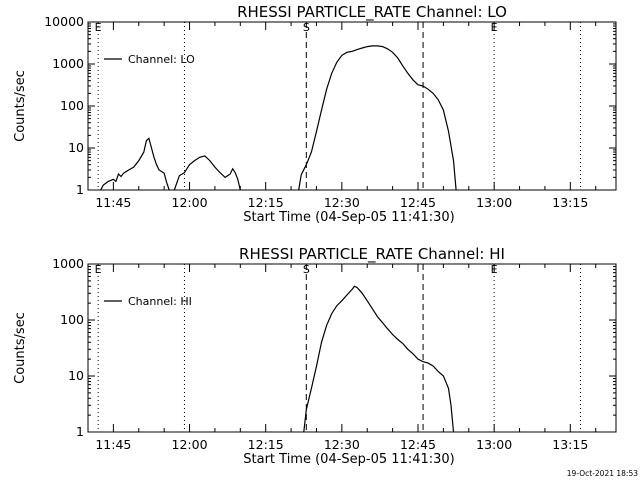 The height and width of the screenshot is (480, 640). What do you see at coordinates (372, 254) in the screenshot?
I see `chart-title: RHESSI PARTICLE_RATE Channel: HI` at bounding box center [372, 254].